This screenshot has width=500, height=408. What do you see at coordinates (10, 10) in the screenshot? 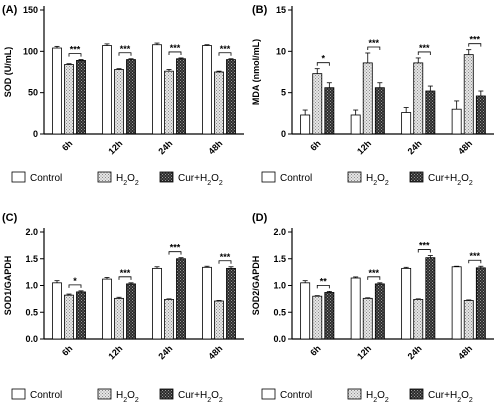
I see `panel-label: (A)` at bounding box center [10, 10].